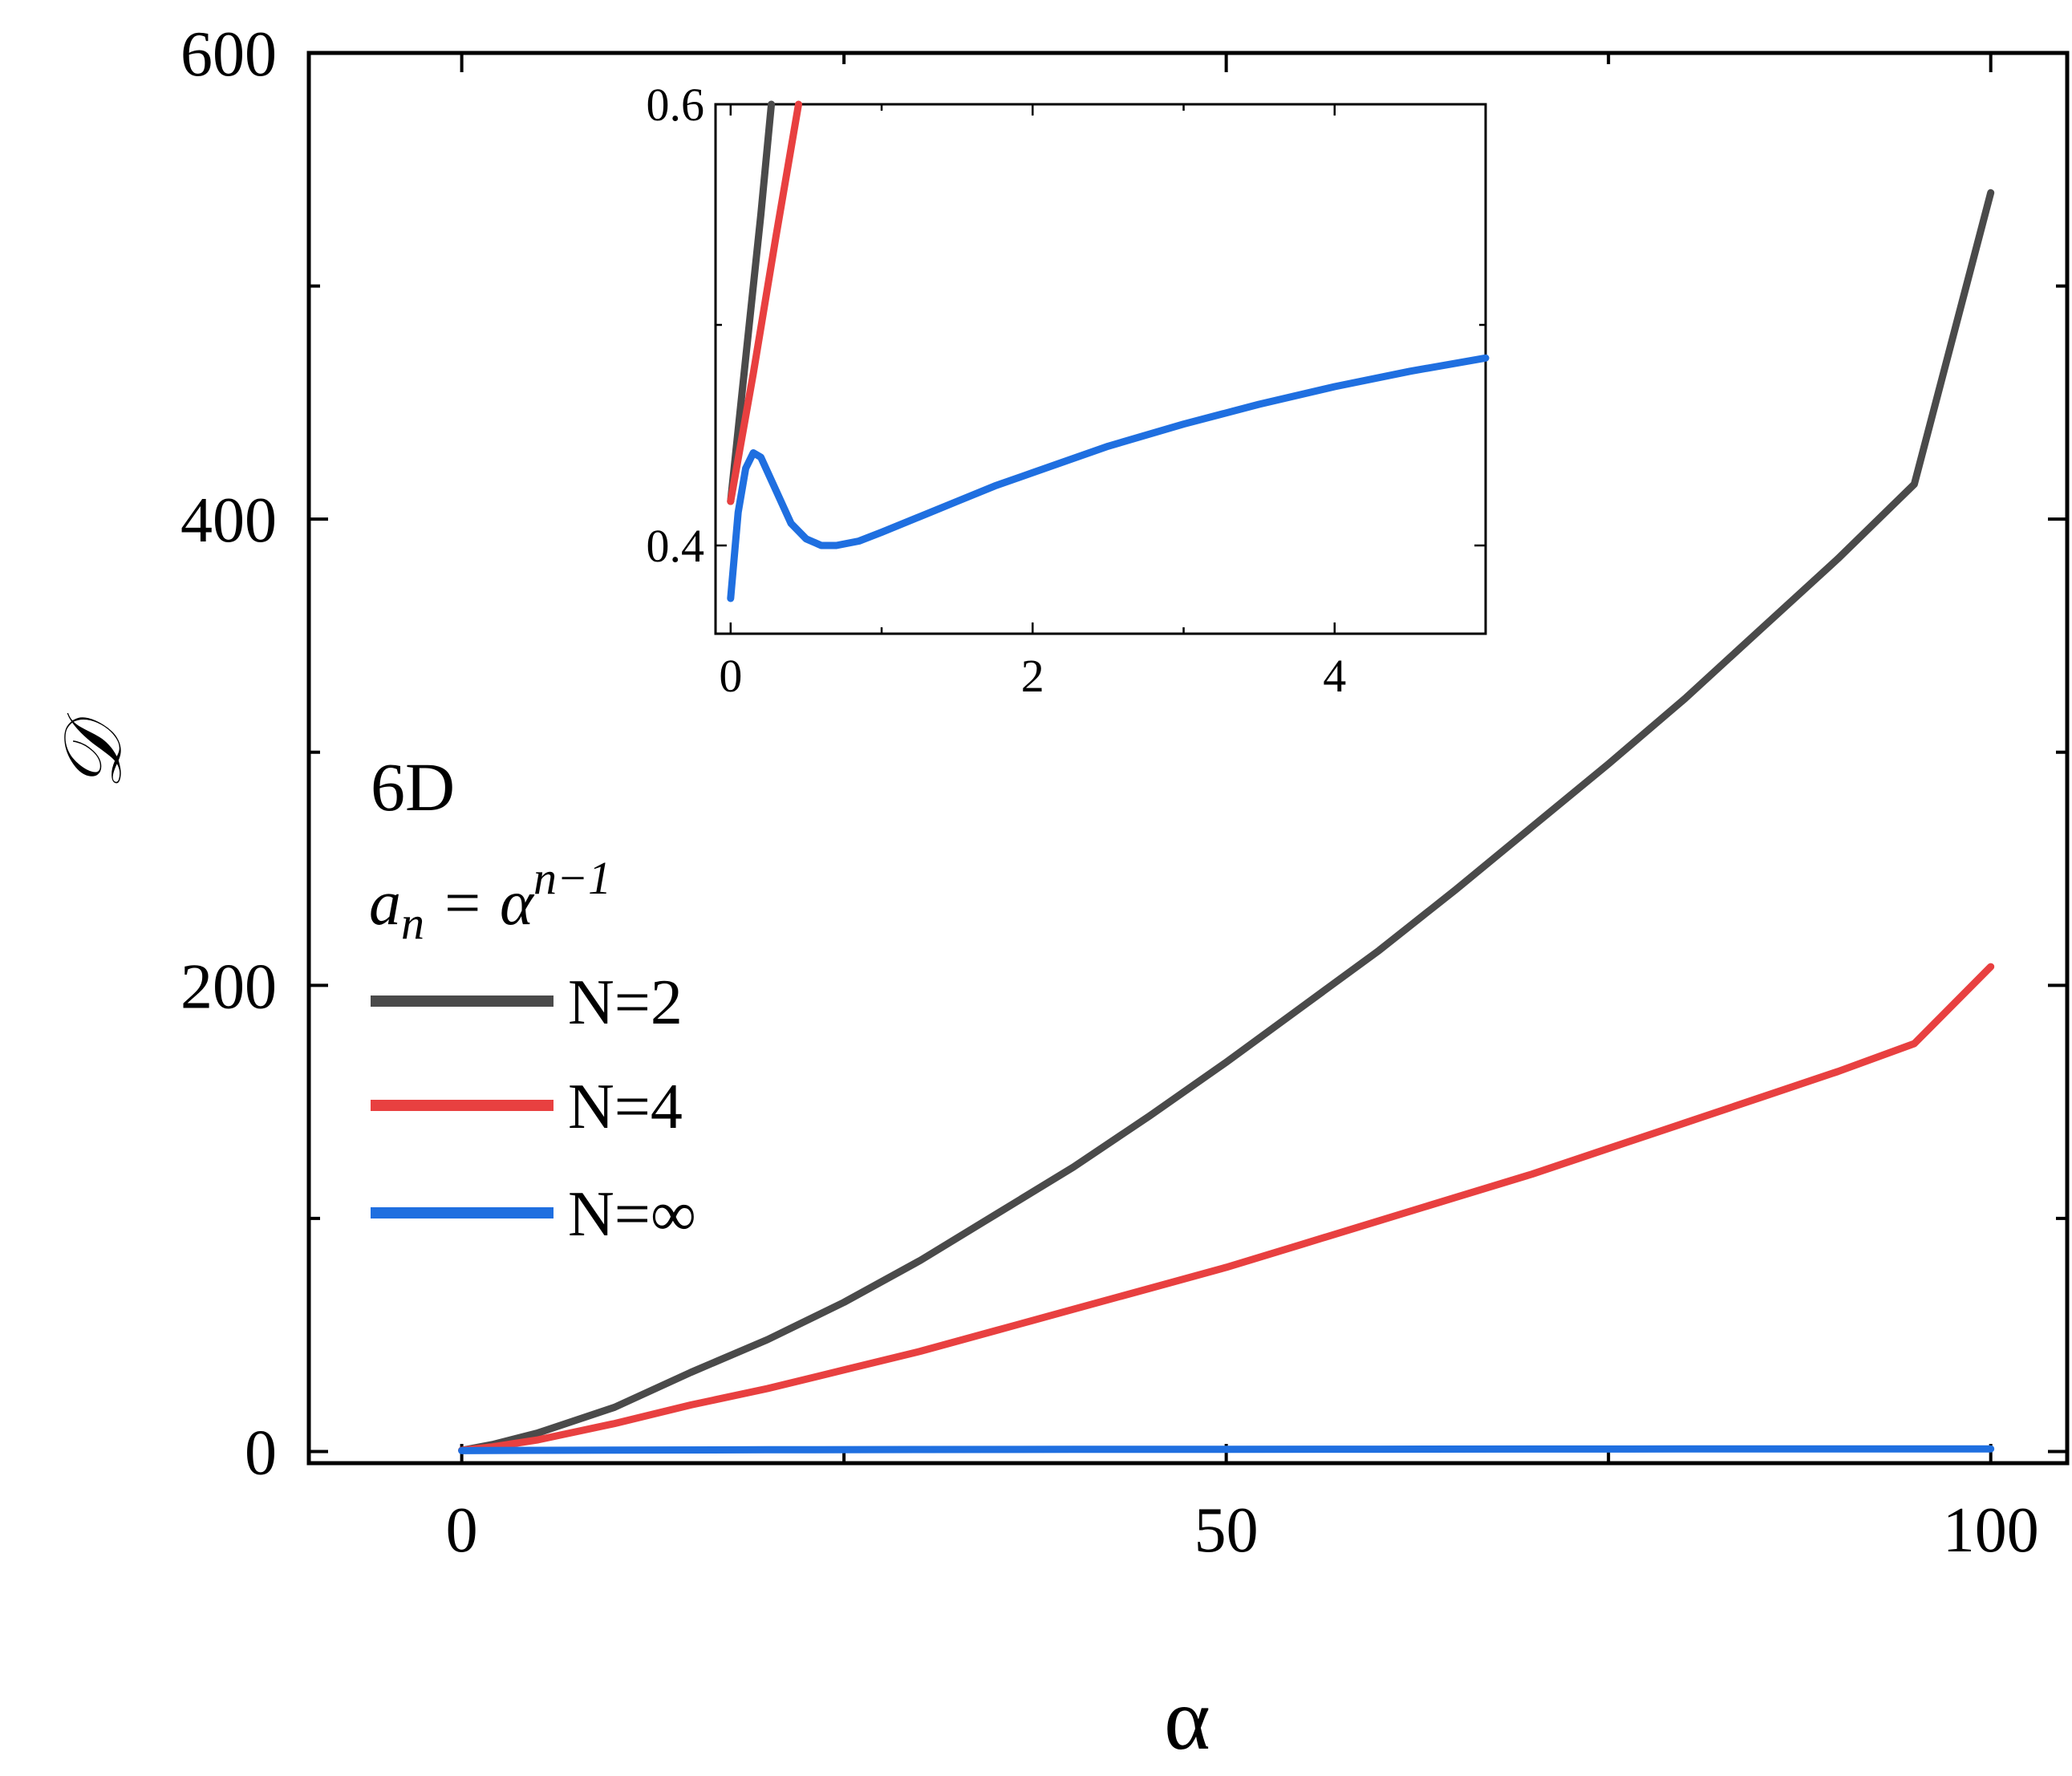 This screenshot has width=2072, height=1776. Describe the element at coordinates (1187, 1719) in the screenshot. I see `x-axis-title: α` at that location.